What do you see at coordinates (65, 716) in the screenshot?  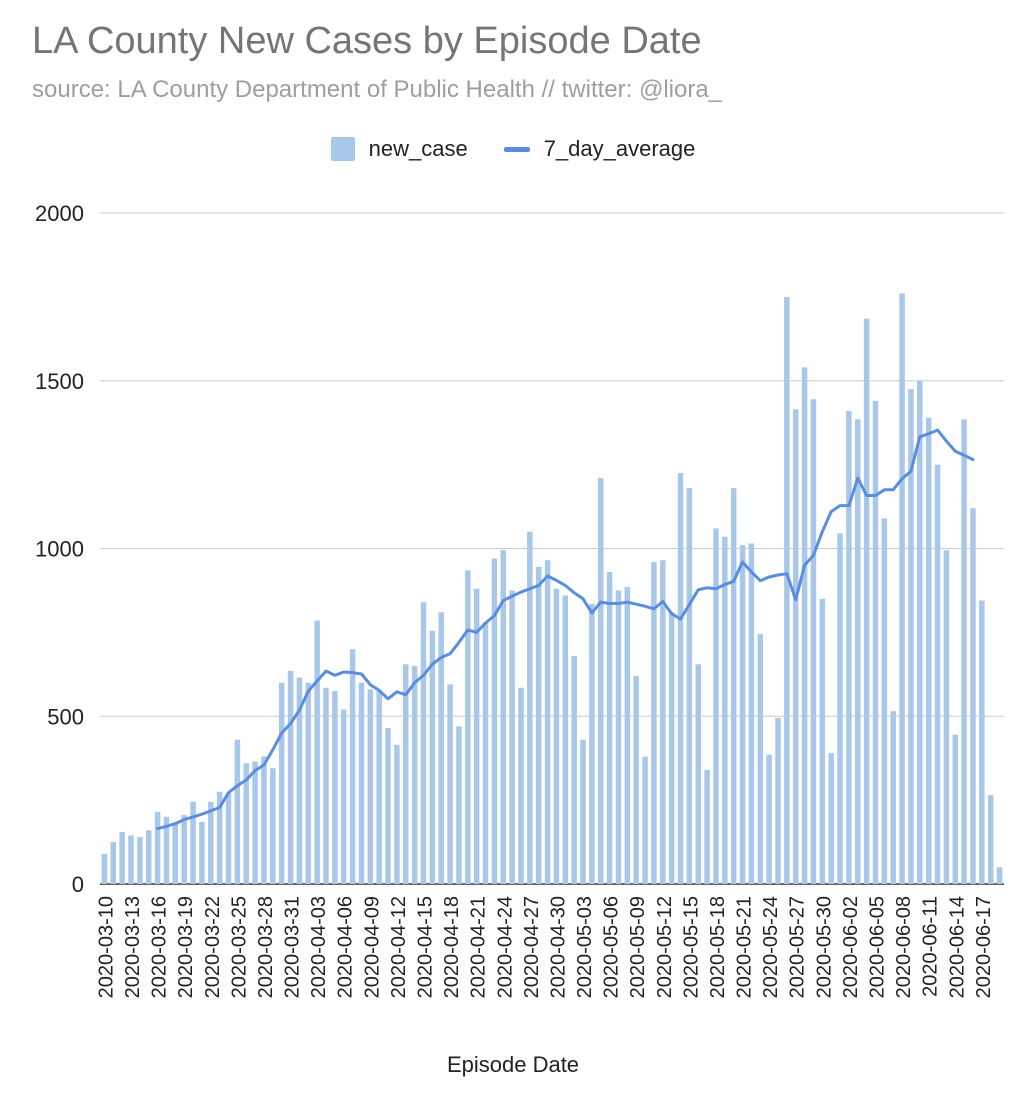 I see `y-tick-label: 500` at bounding box center [65, 716].